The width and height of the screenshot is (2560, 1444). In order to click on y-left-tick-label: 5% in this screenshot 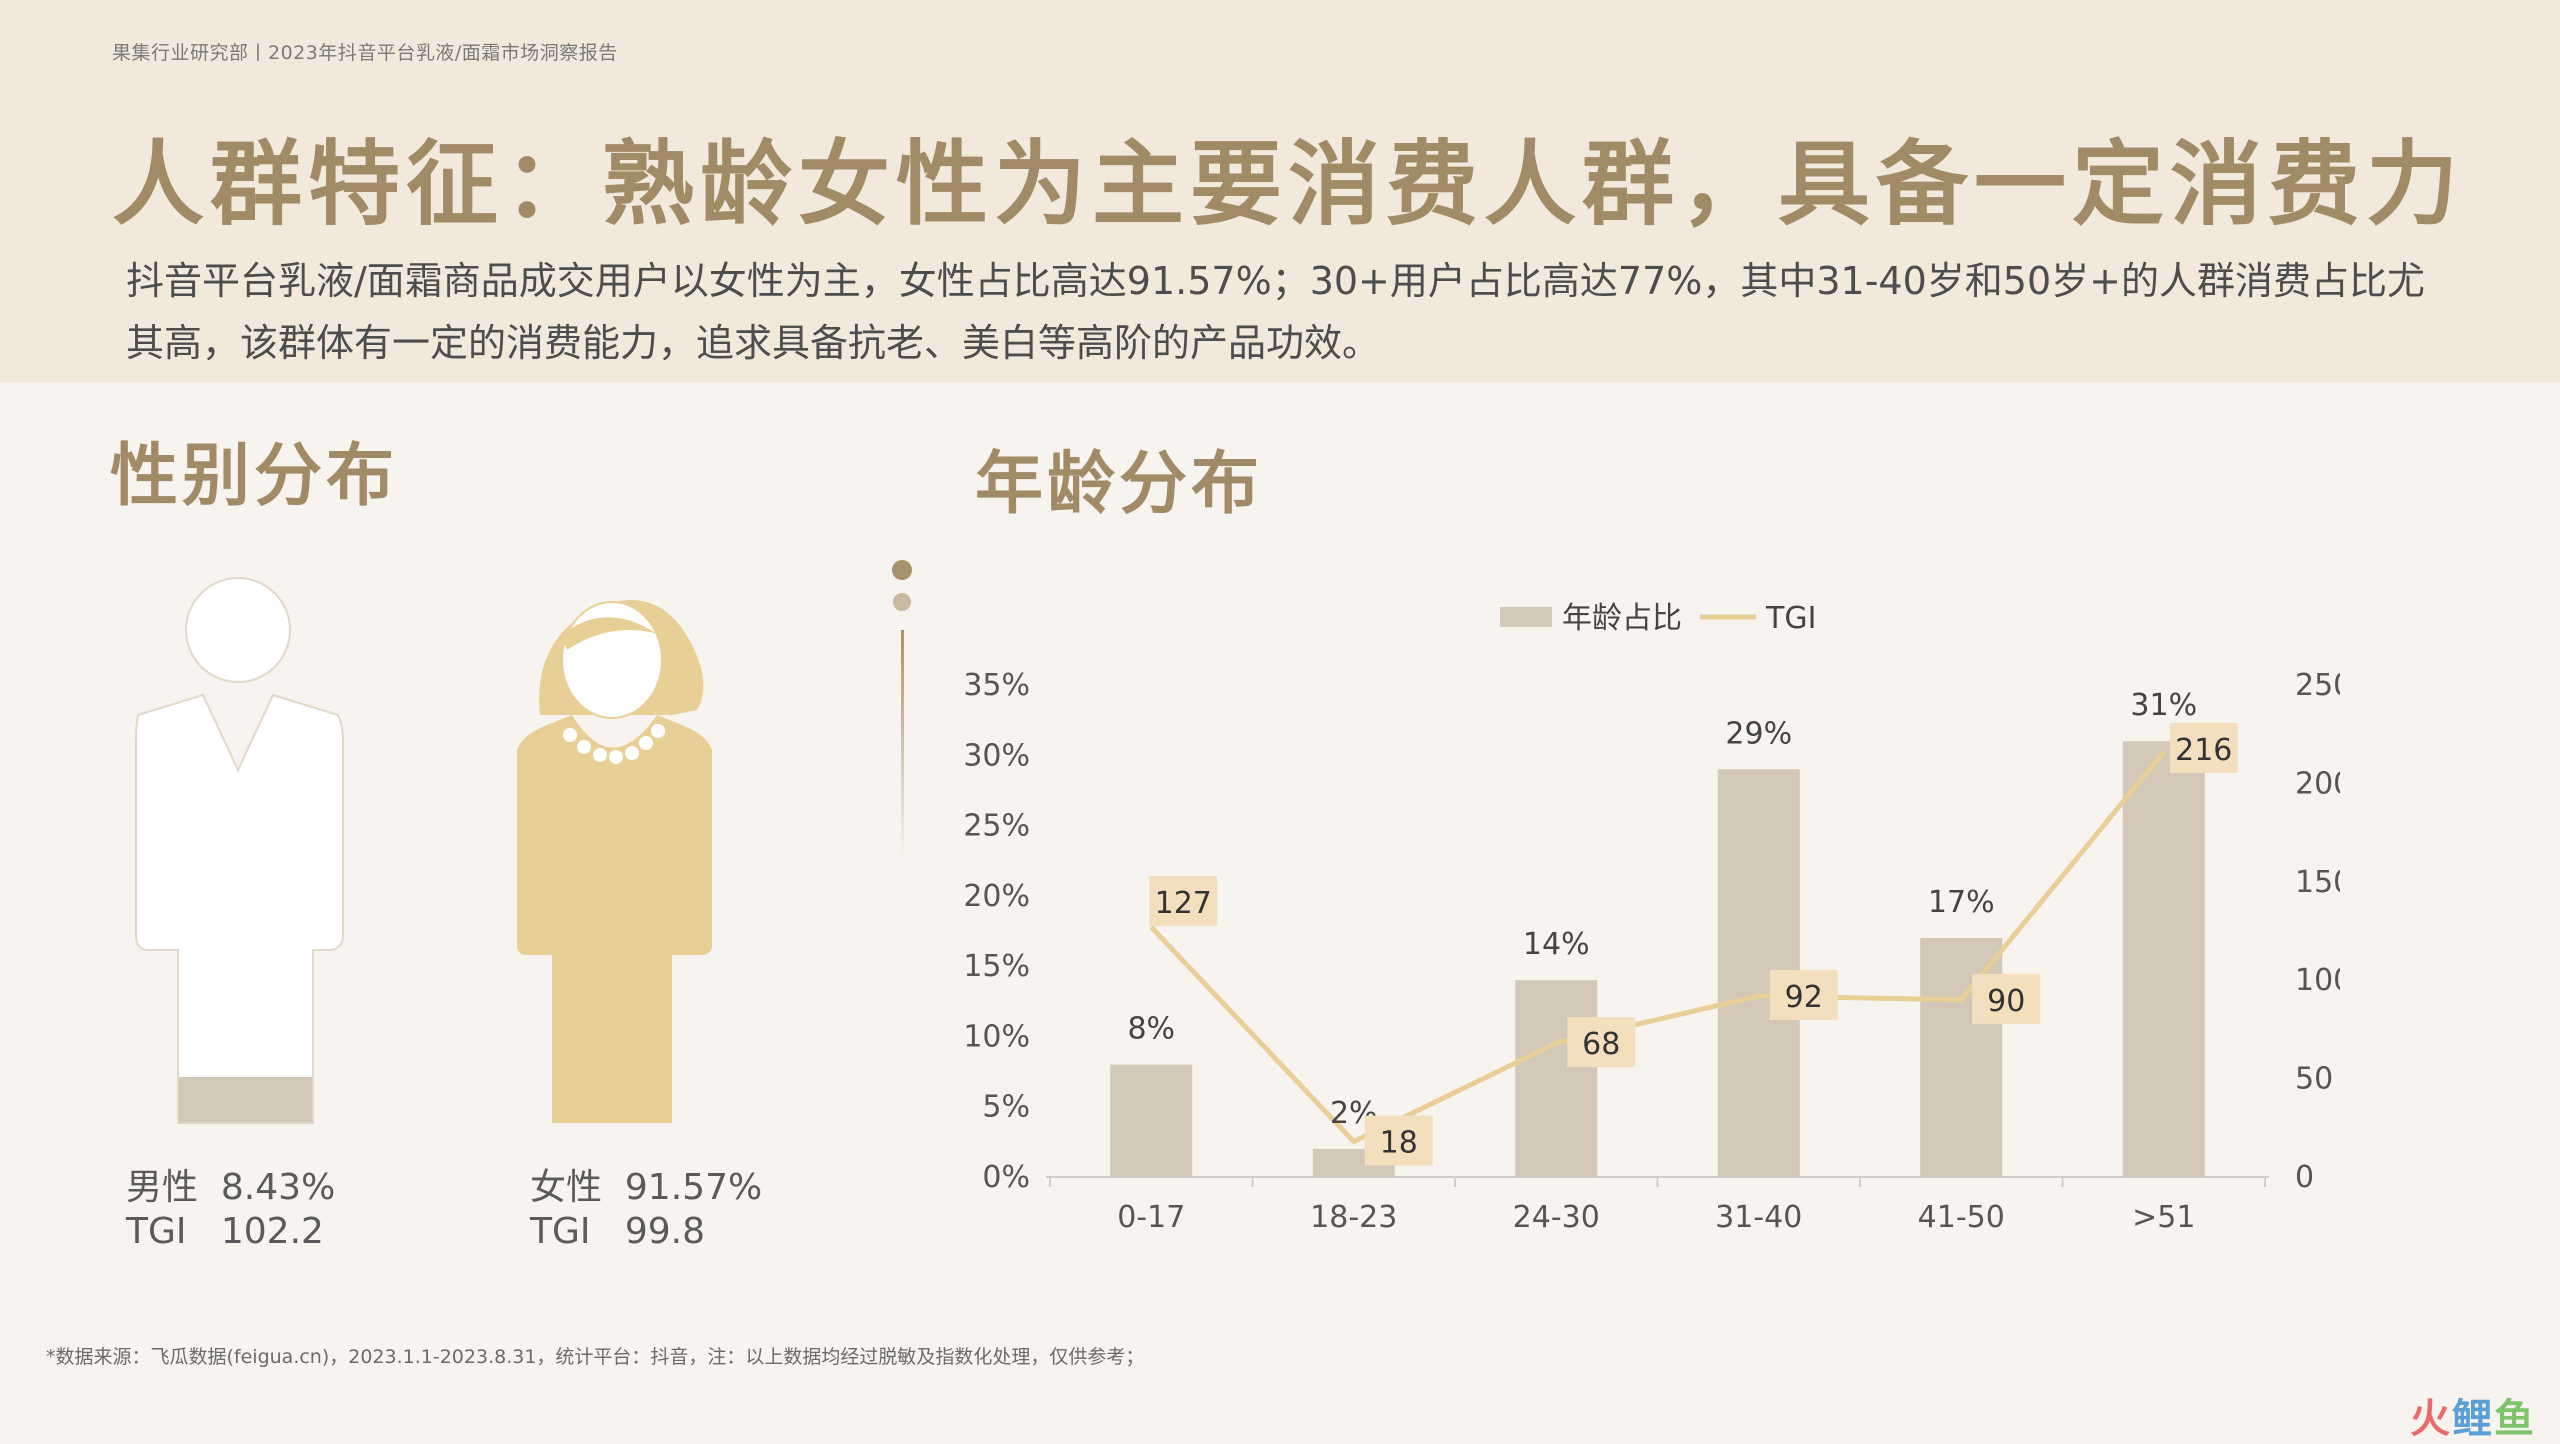, I will do `click(1006, 1107)`.